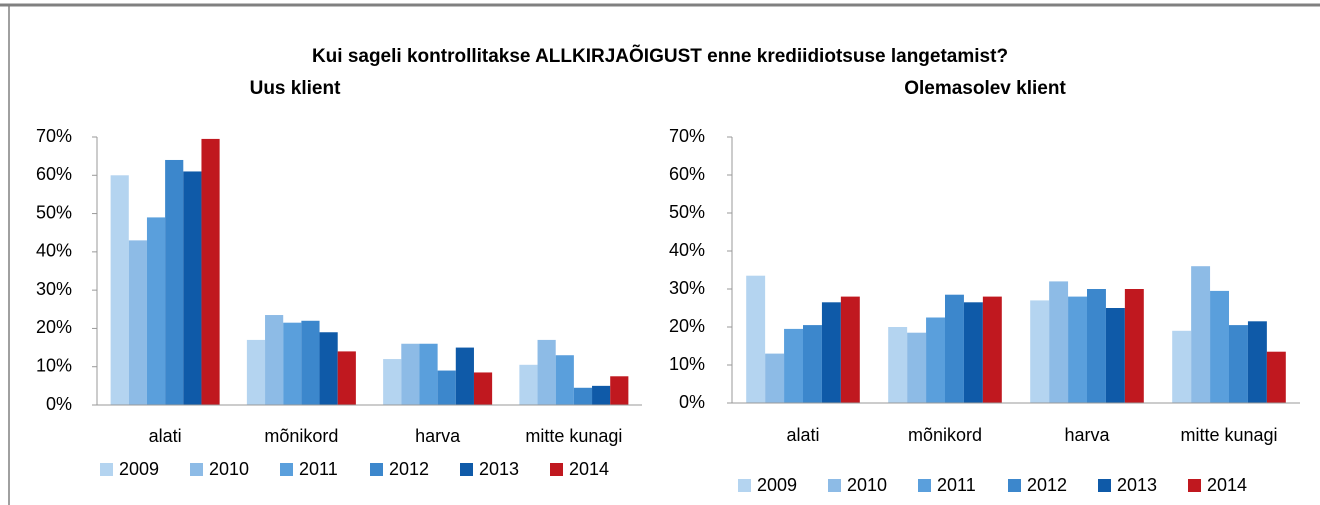  What do you see at coordinates (295, 88) in the screenshot?
I see `subtitle: Uus klient` at bounding box center [295, 88].